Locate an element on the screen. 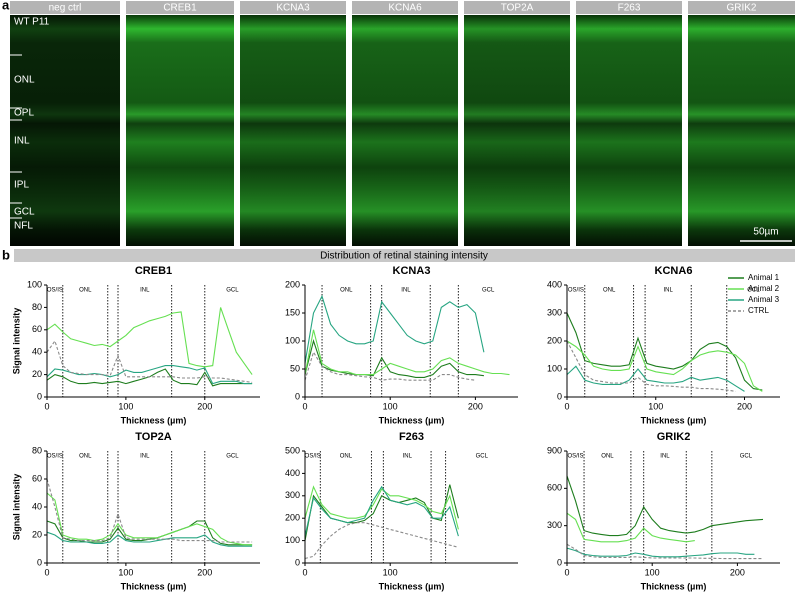 This screenshot has height=595, width=798. legend-label: CTRL is located at coordinates (758, 310).